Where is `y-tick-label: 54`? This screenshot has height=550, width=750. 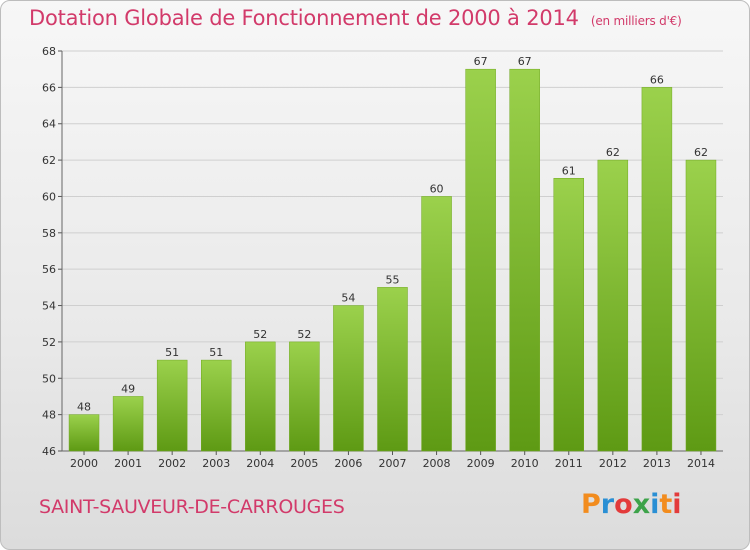 y-tick-label: 54 is located at coordinates (49, 306).